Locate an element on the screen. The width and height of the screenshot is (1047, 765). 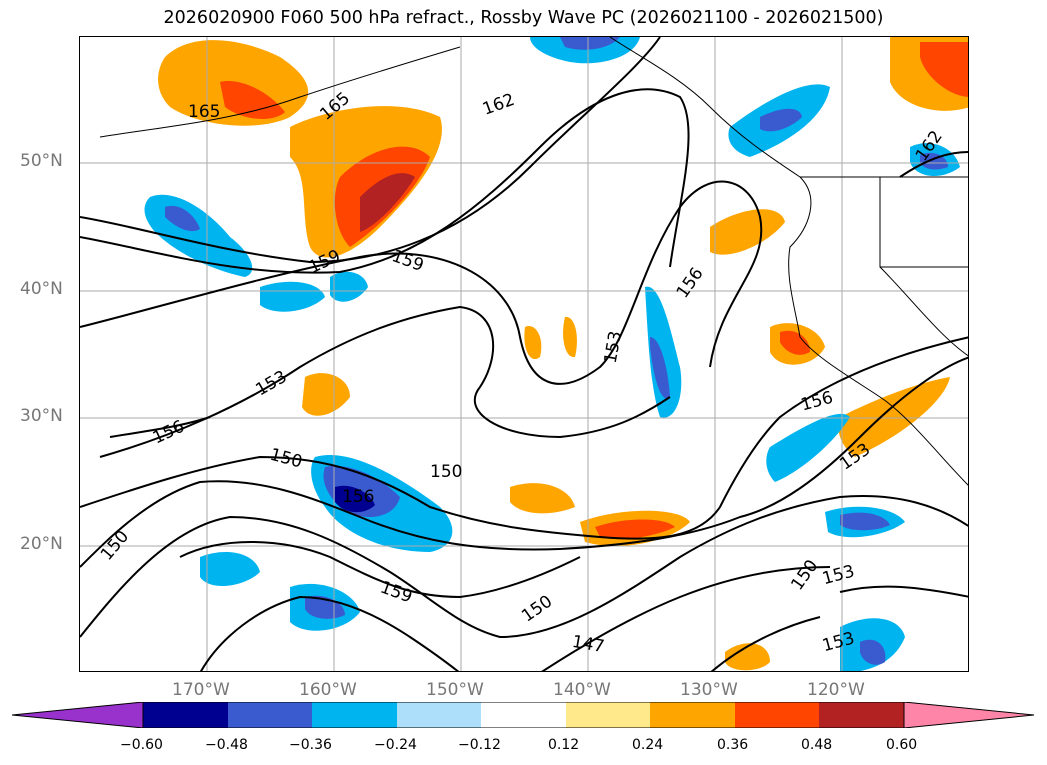
lon-label: 130°W is located at coordinates (709, 690).